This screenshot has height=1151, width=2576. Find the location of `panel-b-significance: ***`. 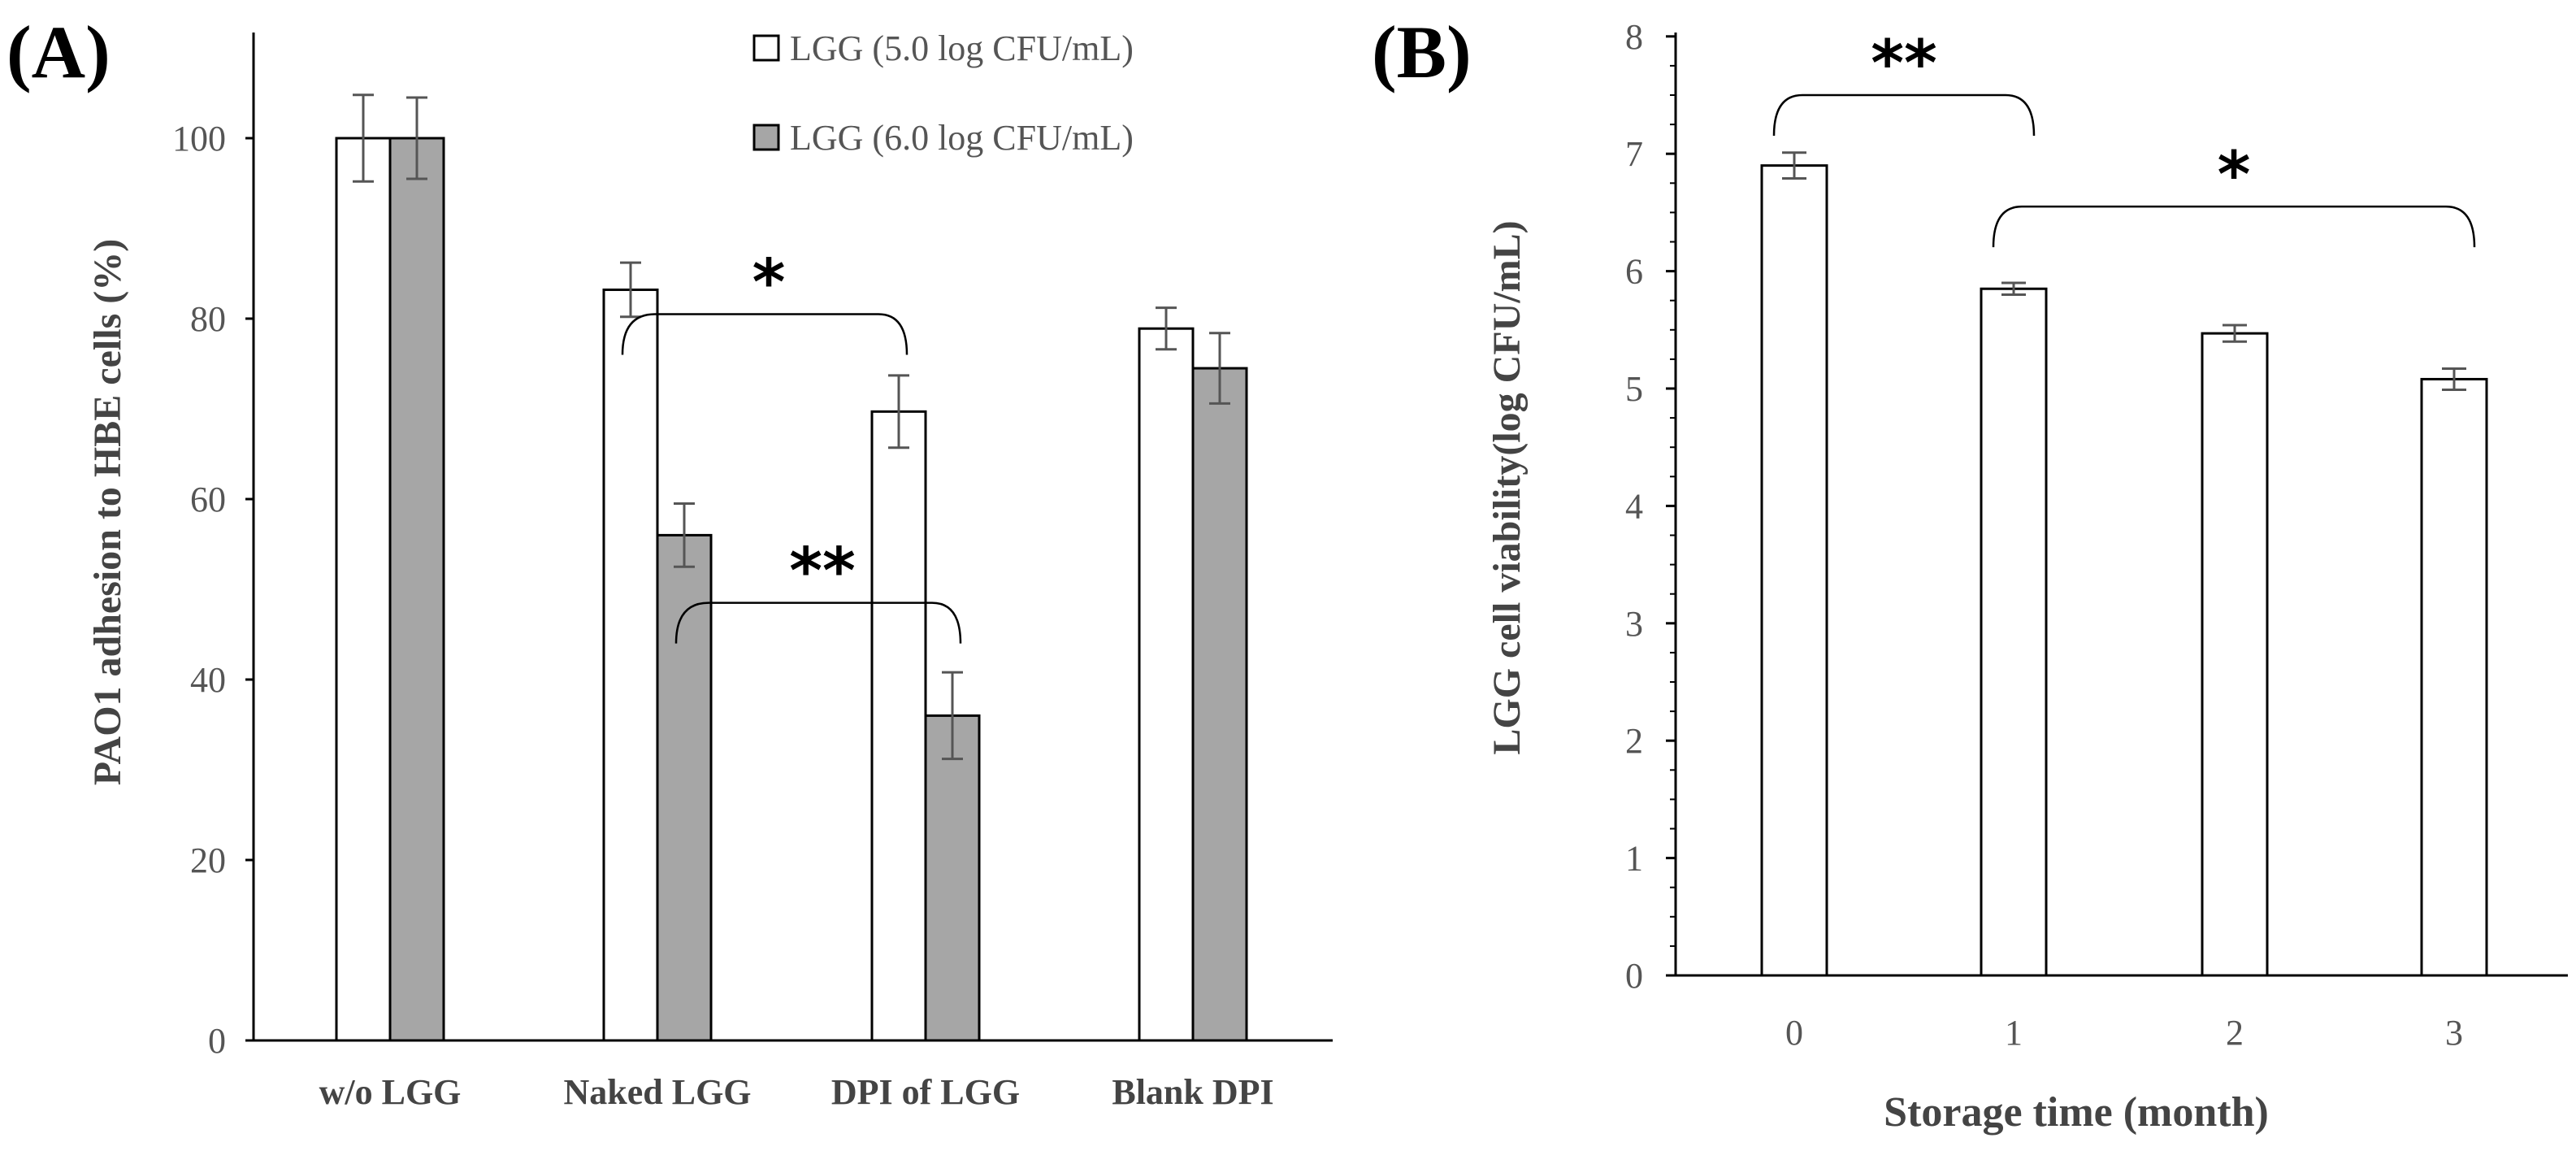

panel-b-significance: *** is located at coordinates (2124, 138).